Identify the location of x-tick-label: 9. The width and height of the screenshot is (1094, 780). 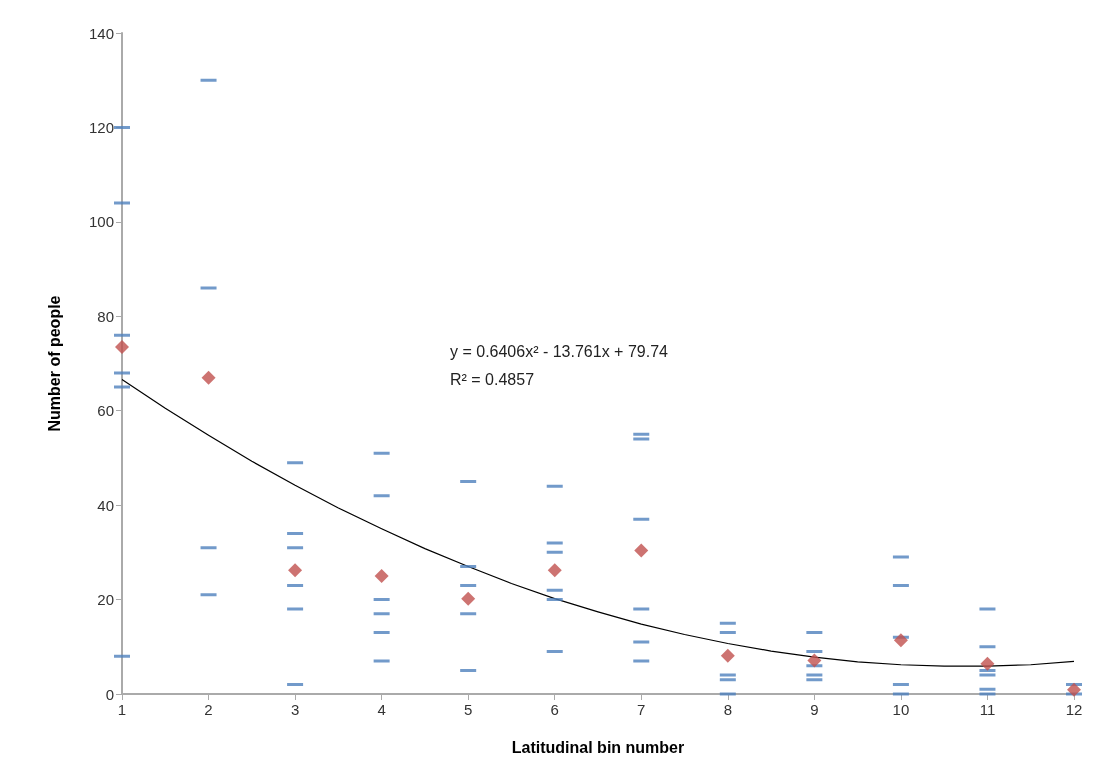
(814, 709).